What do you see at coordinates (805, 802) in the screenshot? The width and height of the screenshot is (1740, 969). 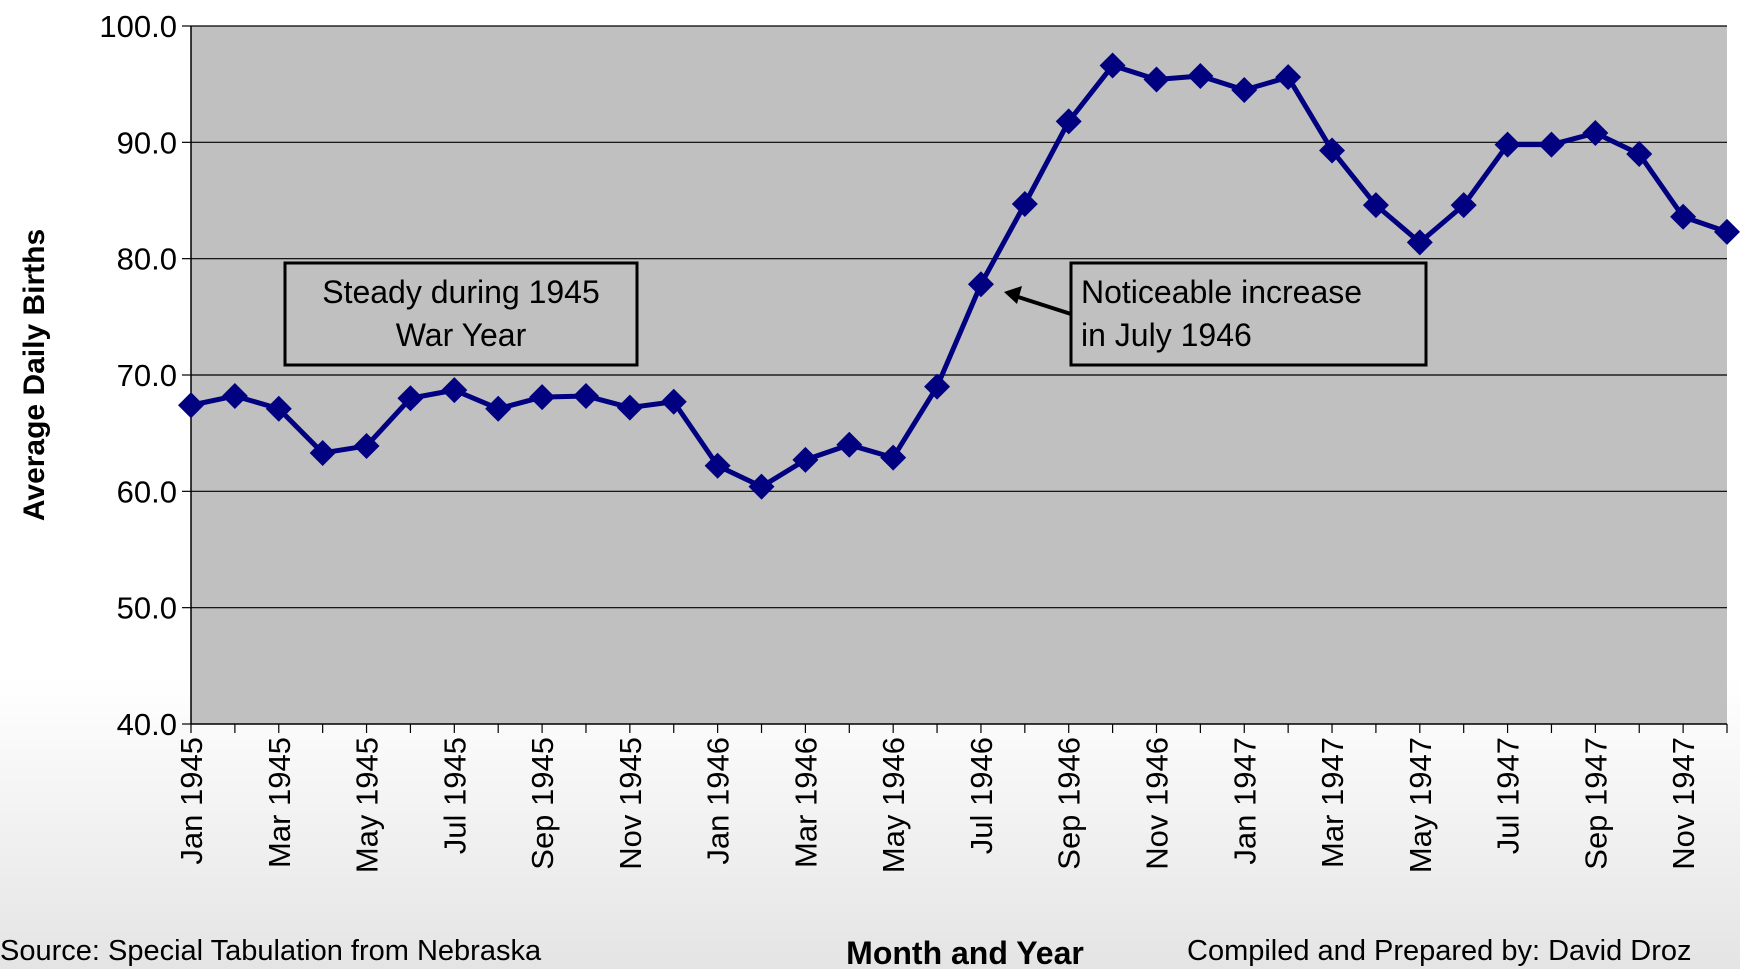 I see `x-tick-label: Mar 1946` at bounding box center [805, 802].